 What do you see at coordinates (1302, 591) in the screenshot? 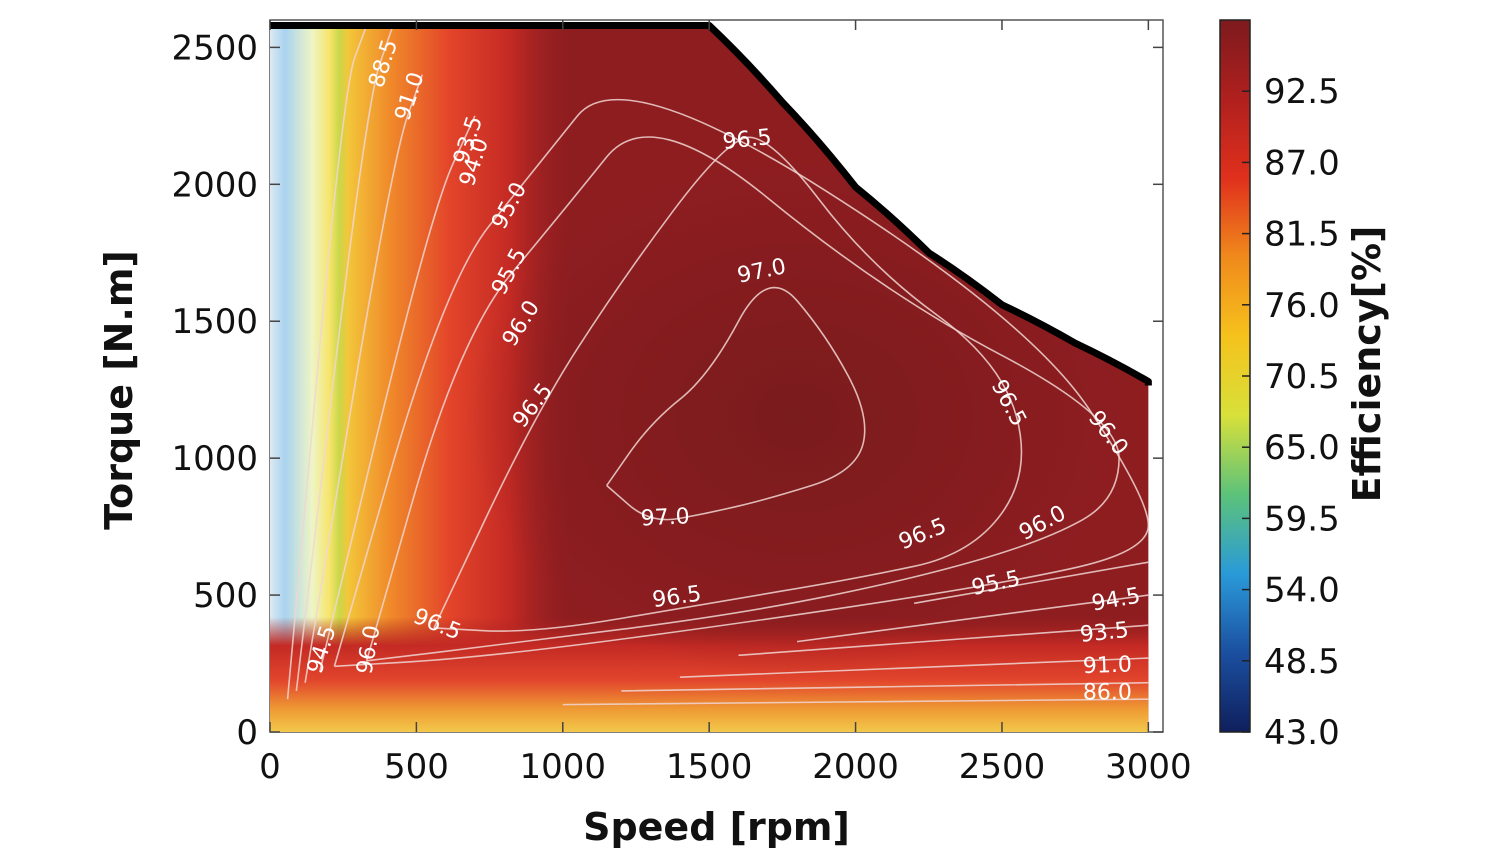
I see `colorbar-tick-label: 54.0` at bounding box center [1302, 591].